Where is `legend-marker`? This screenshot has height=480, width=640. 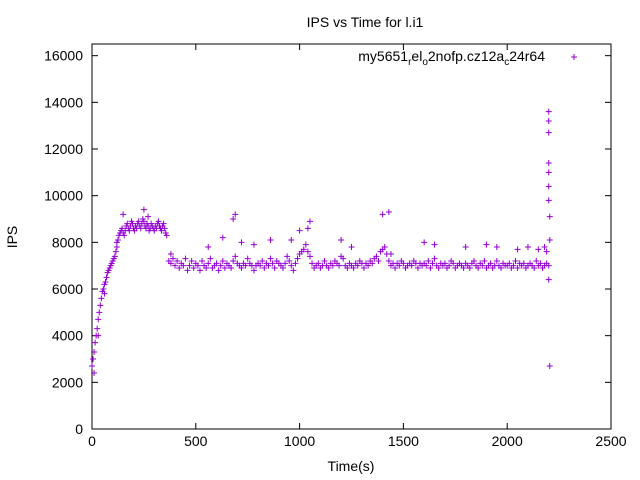
legend-marker is located at coordinates (574, 57).